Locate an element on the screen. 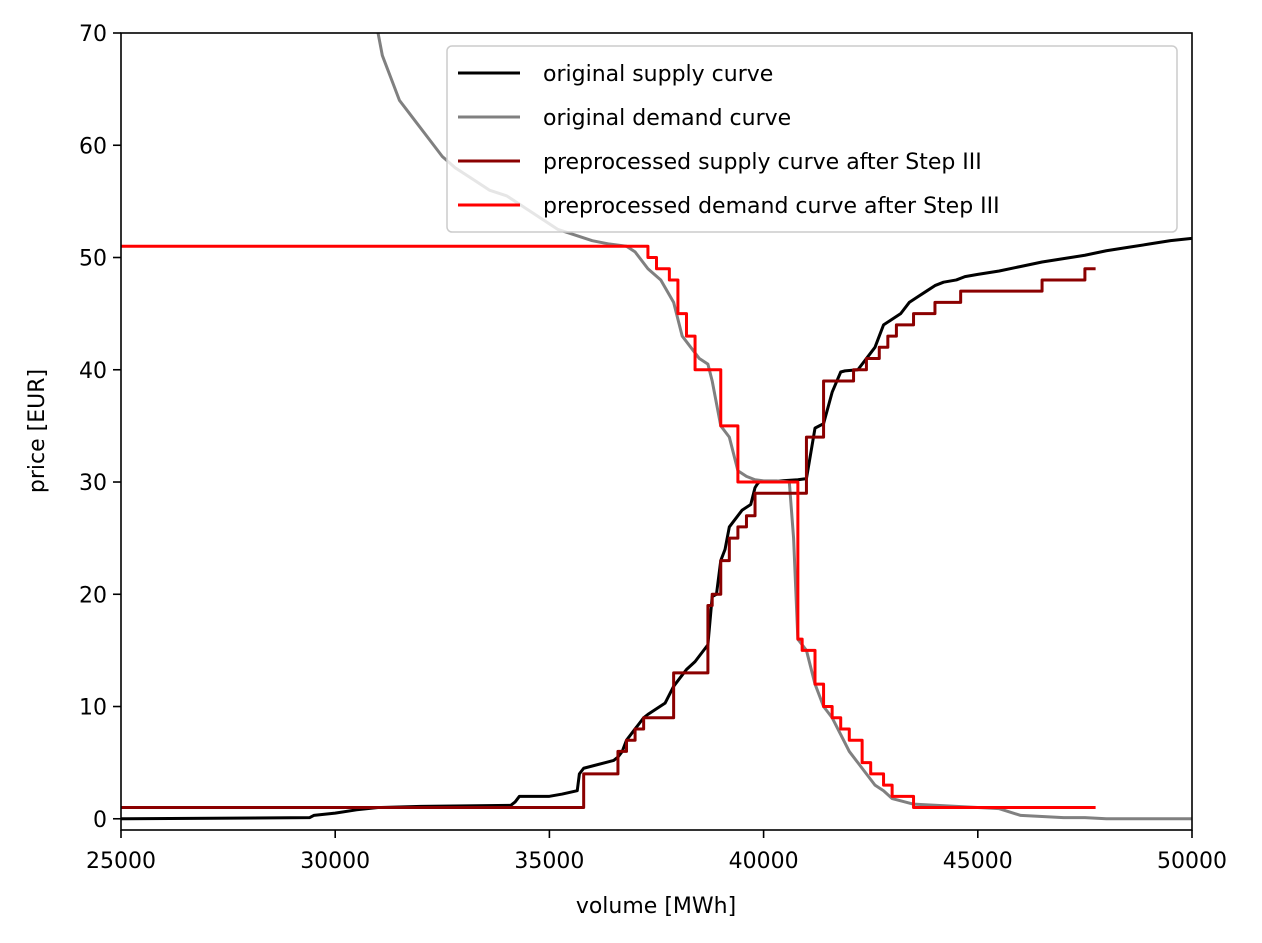 This screenshot has height=943, width=1262. y-tick-label: 0 is located at coordinates (100, 820).